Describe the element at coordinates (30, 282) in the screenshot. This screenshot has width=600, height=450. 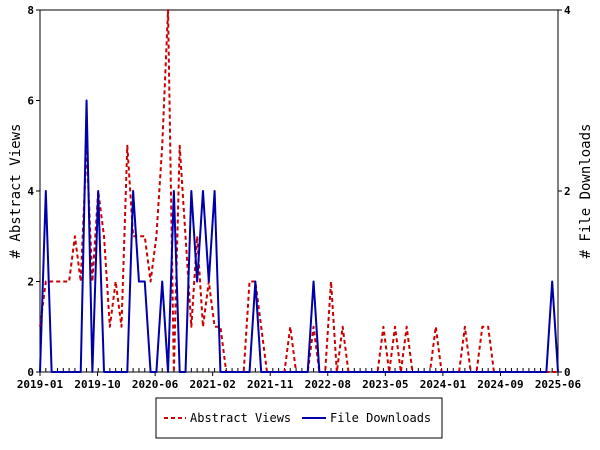
I see `left-y-tick-label: 2` at that location.